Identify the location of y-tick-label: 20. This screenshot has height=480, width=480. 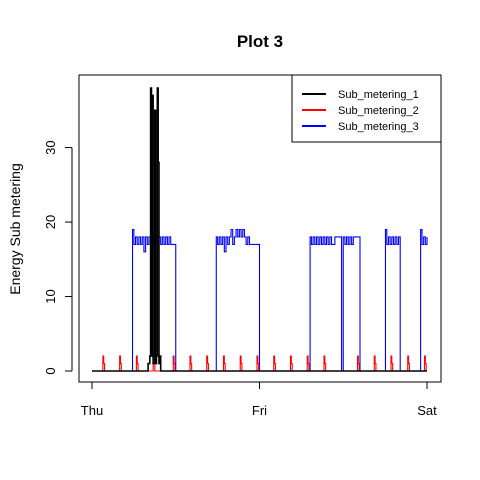
(50, 222).